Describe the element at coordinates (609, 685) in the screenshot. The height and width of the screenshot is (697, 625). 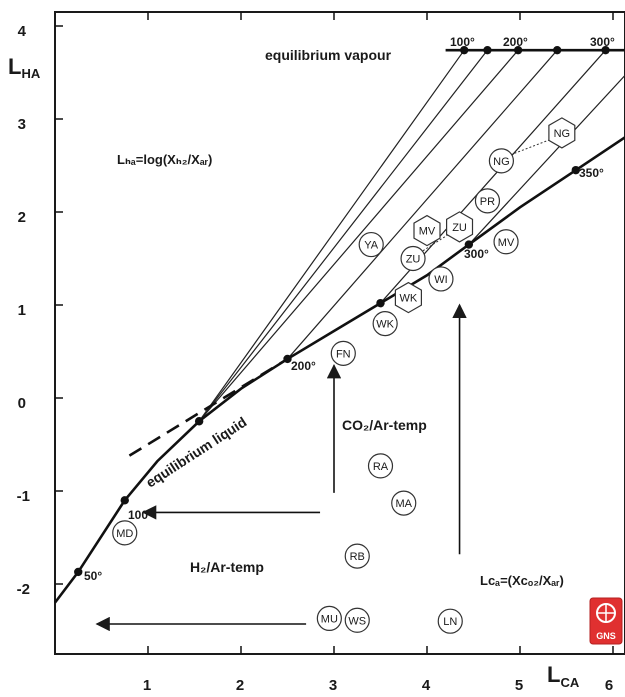
I see `x-tick-label: 6` at that location.